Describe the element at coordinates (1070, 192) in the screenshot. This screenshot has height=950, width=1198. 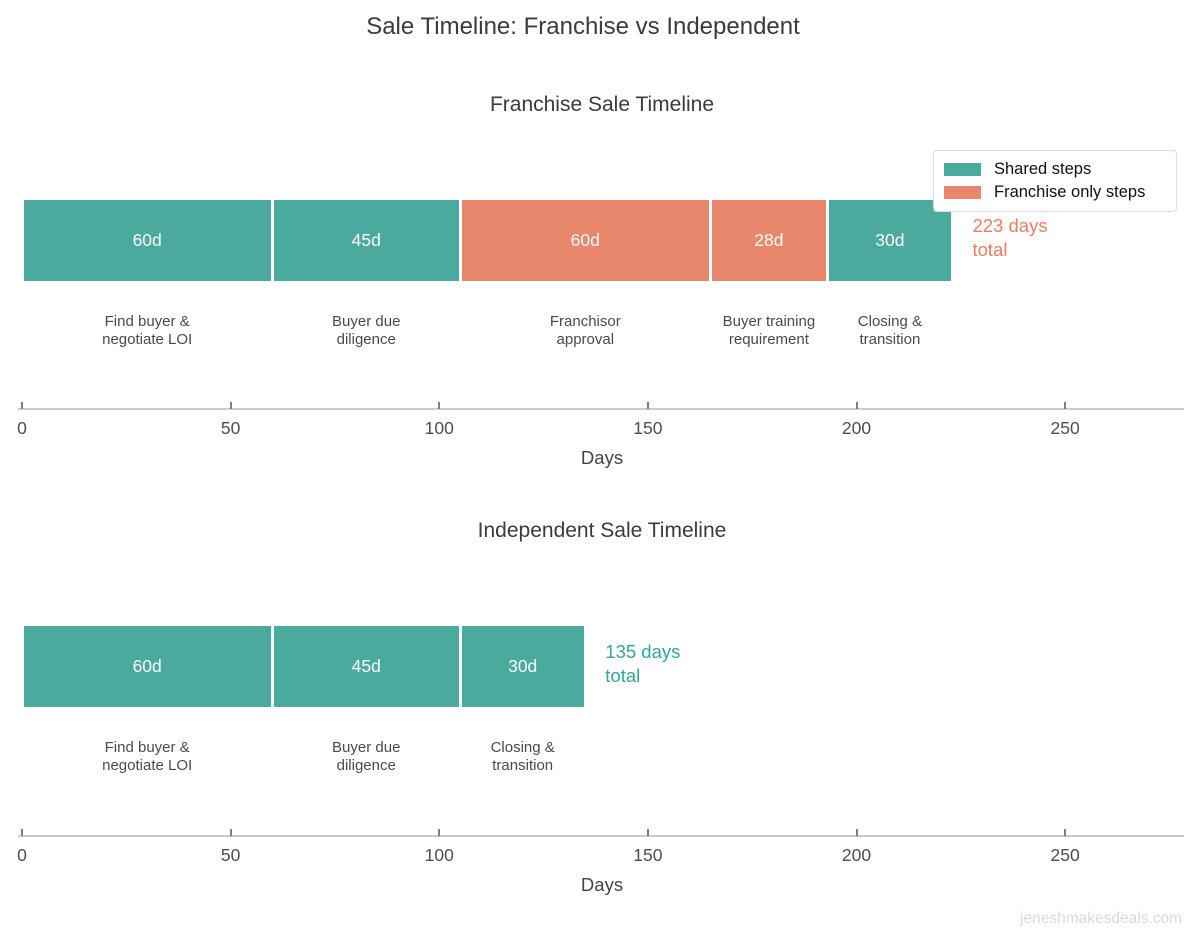
I see `legend-label: Franchise only steps` at that location.